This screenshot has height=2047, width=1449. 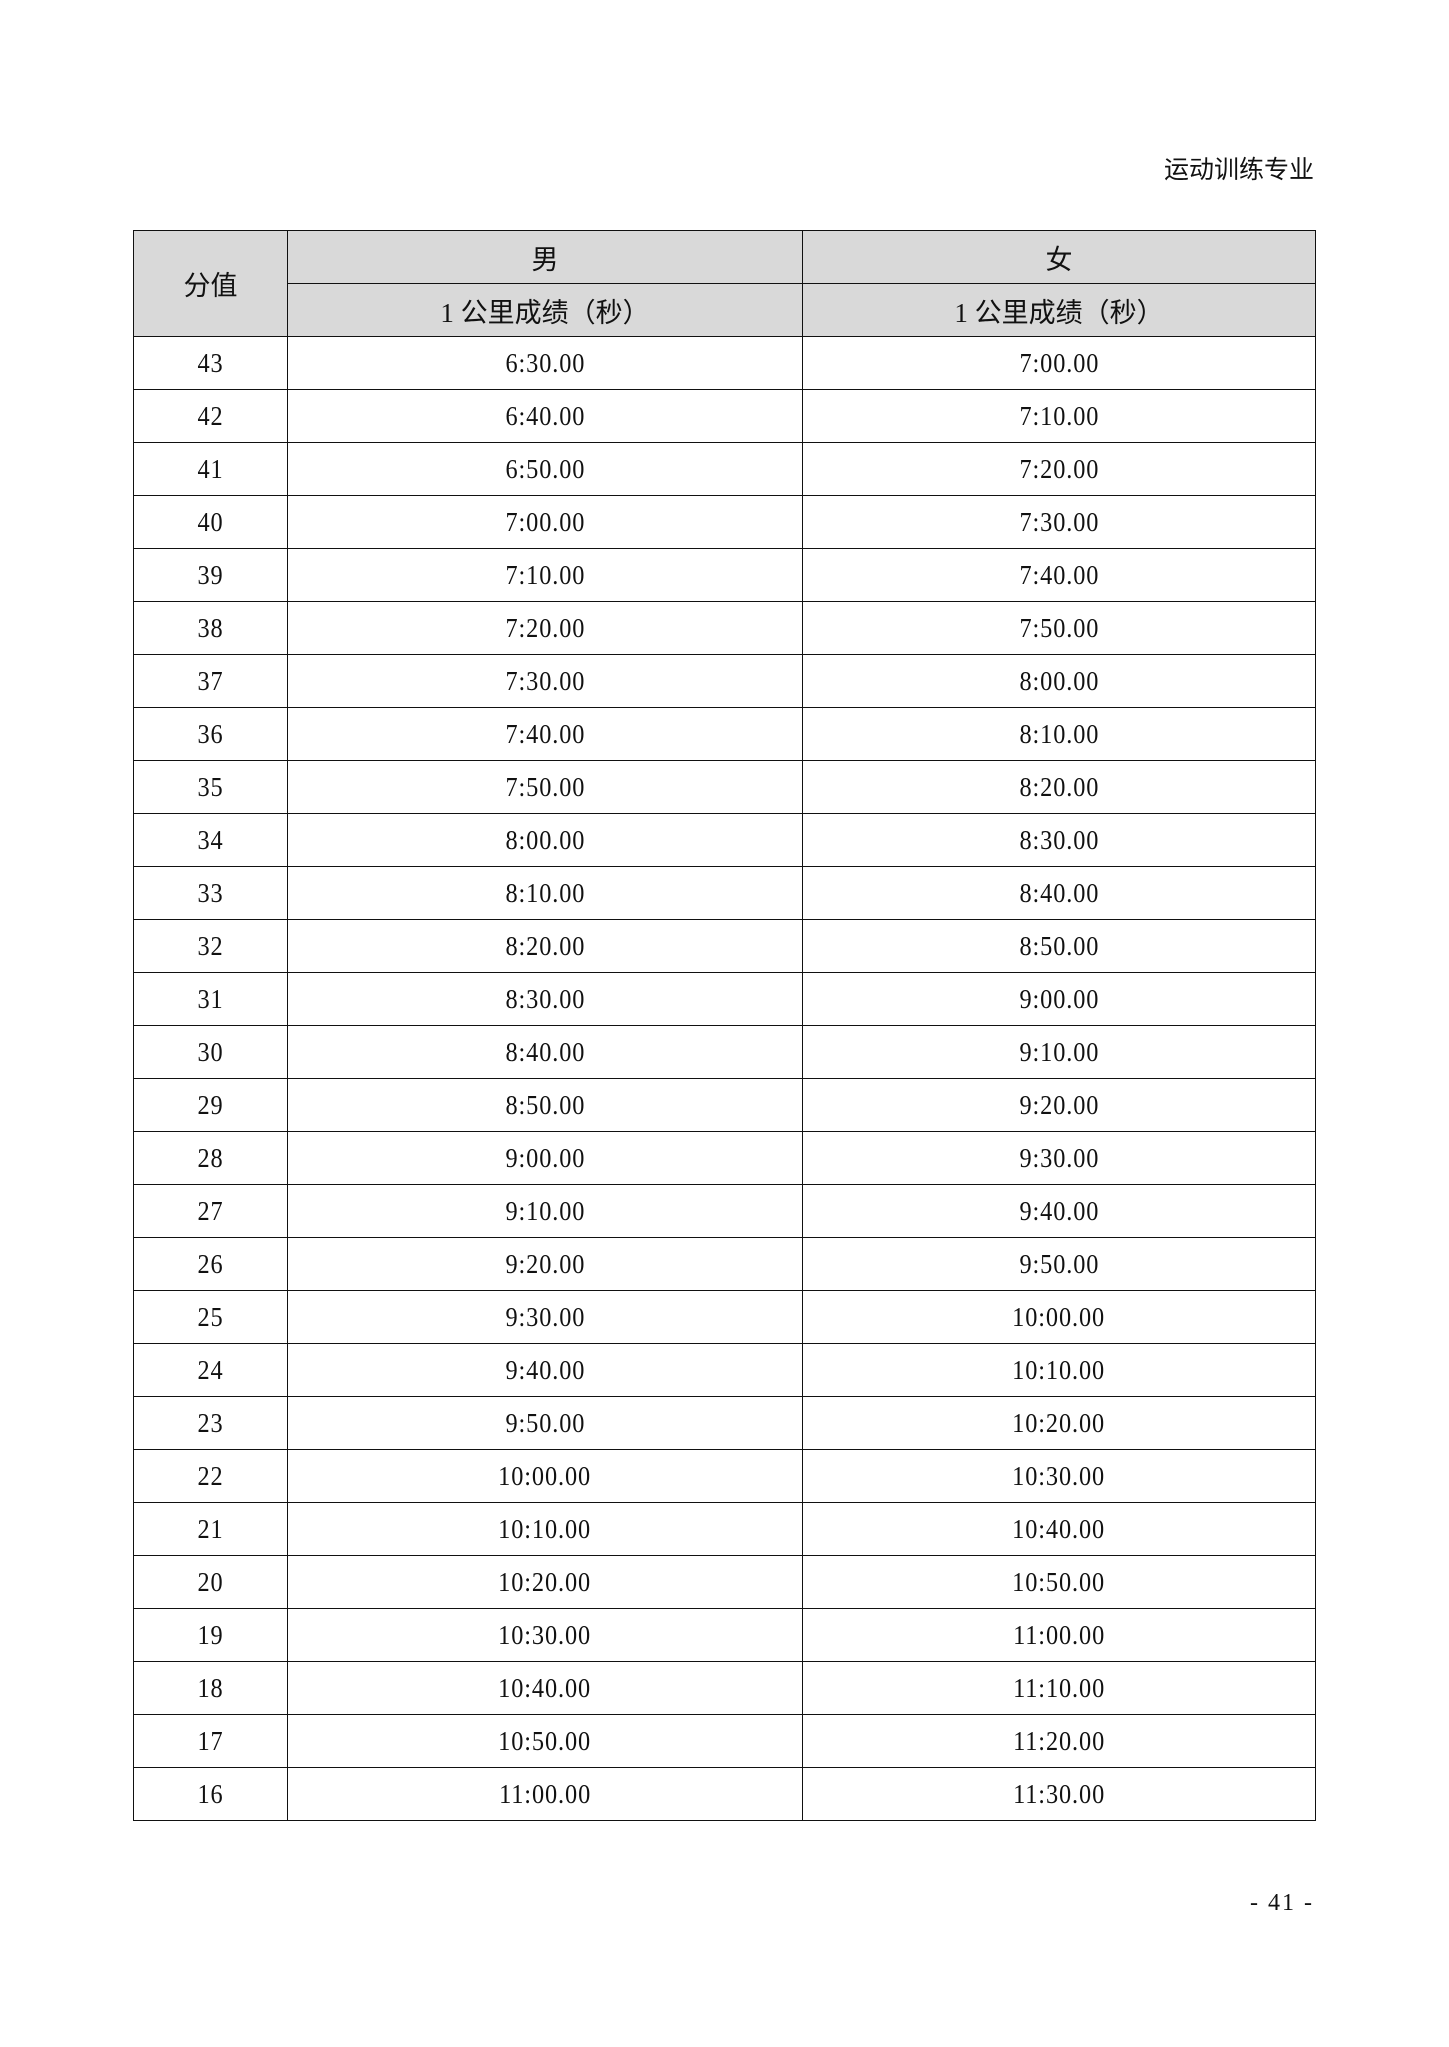 I want to click on male-time-cell: 8:40.00, so click(x=545, y=1052).